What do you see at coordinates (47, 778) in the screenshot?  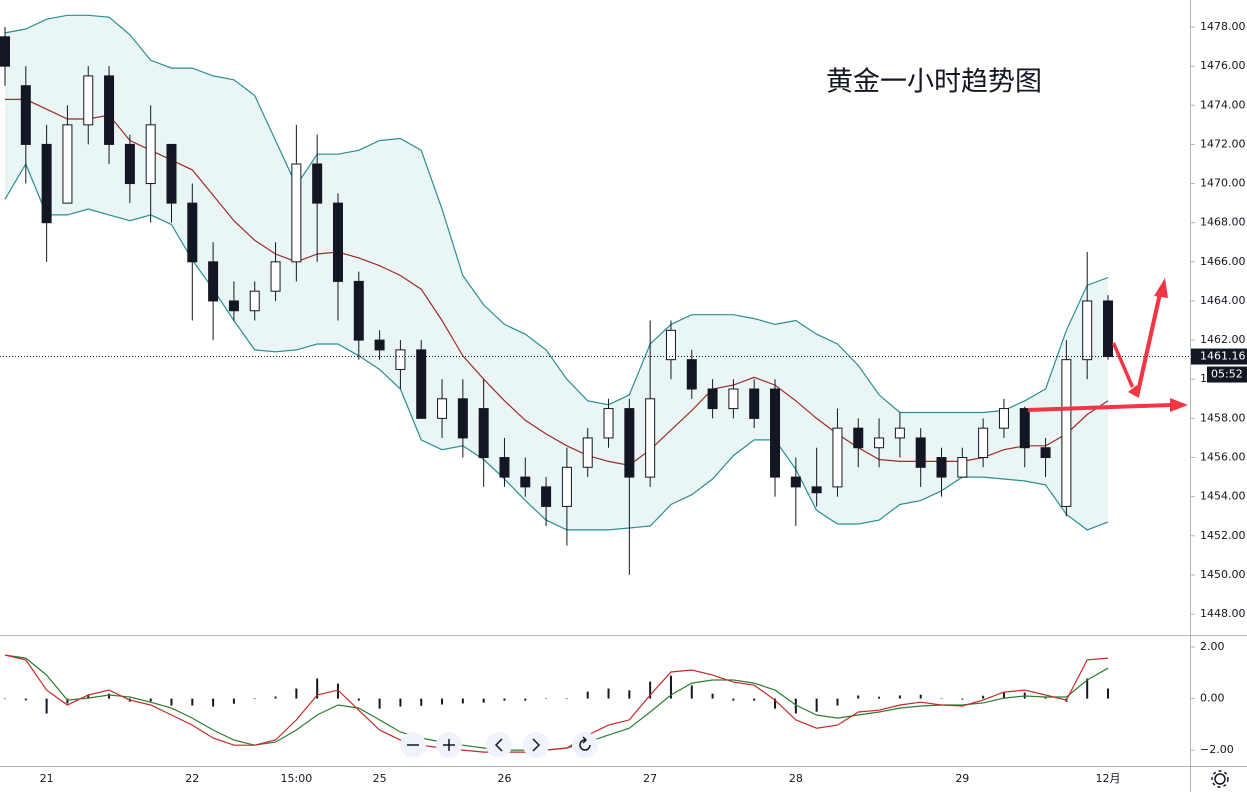 I see `x-tick-label: 21` at bounding box center [47, 778].